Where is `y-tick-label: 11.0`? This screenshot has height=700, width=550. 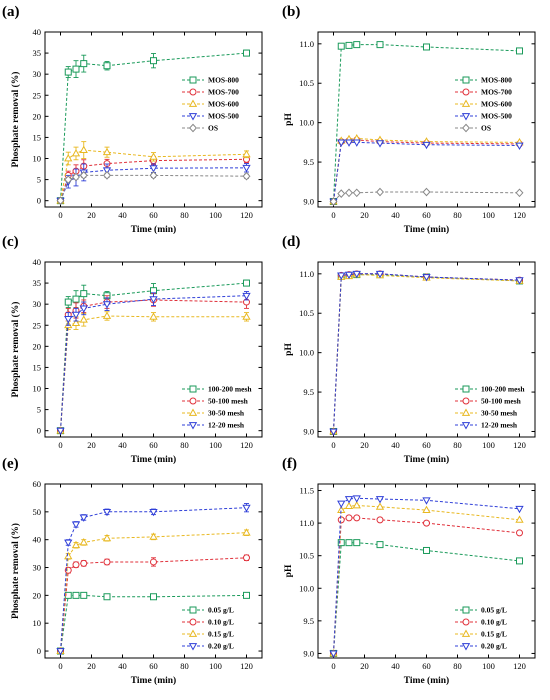
y-tick-label: 11.0 is located at coordinates (306, 523).